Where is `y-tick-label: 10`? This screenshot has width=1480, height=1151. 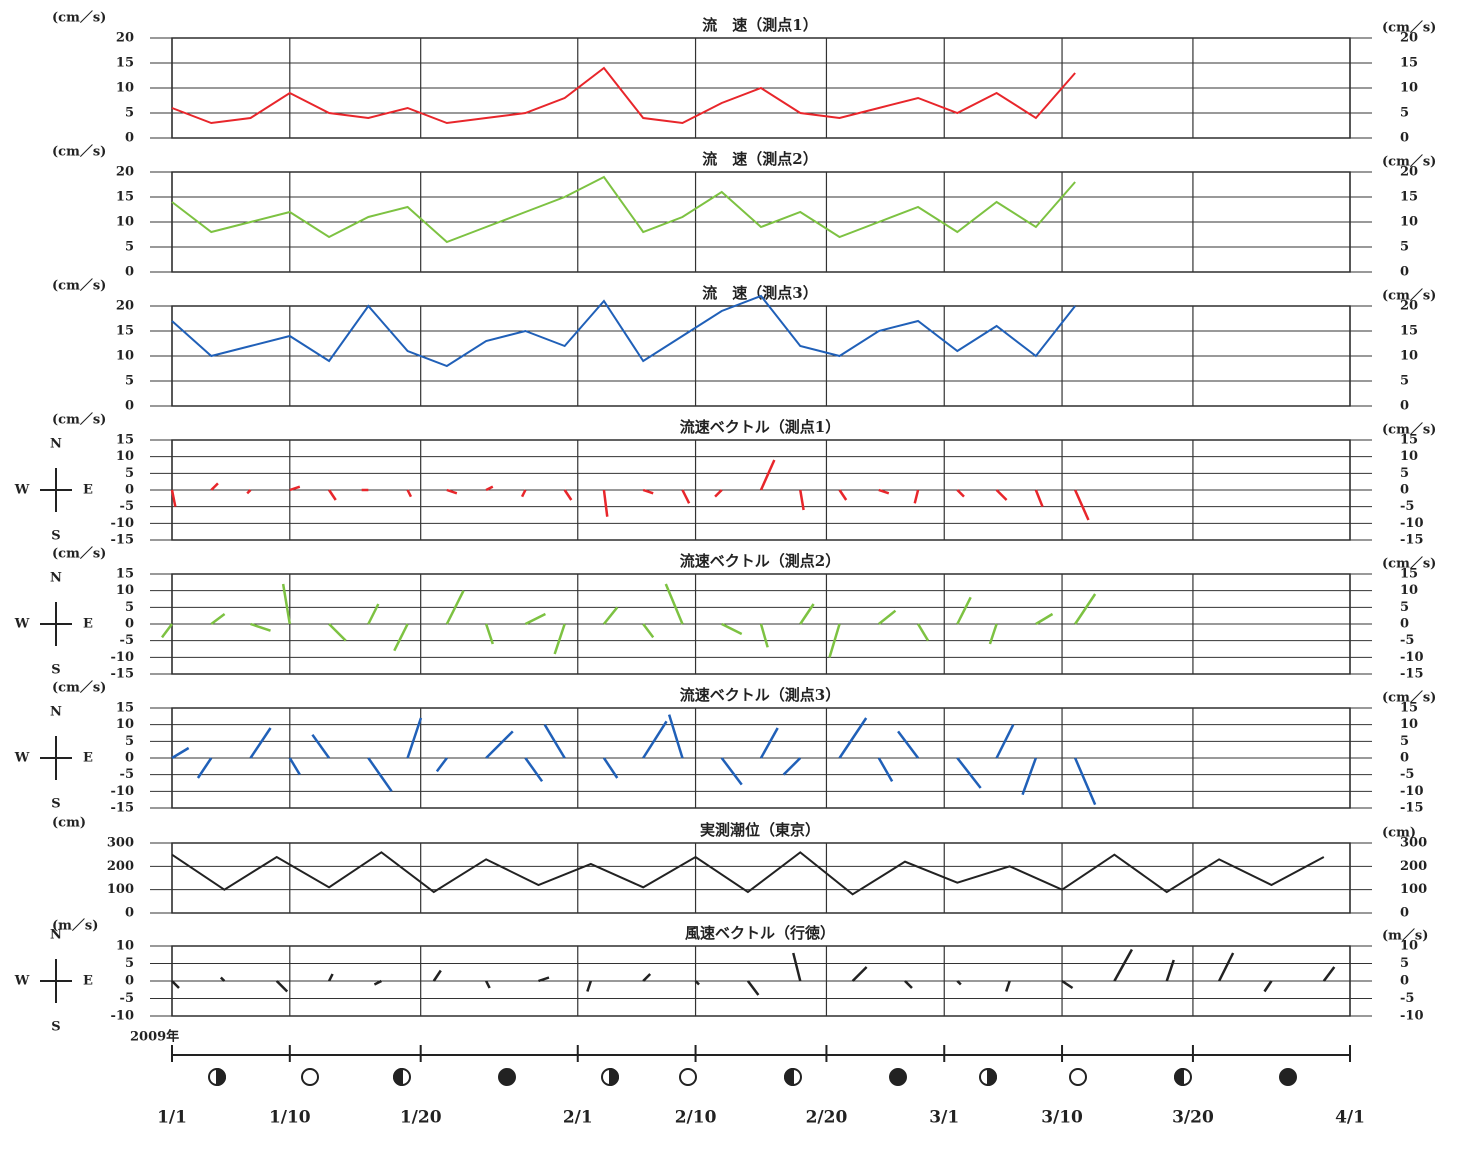
y-tick-label: 10 is located at coordinates (125, 456).